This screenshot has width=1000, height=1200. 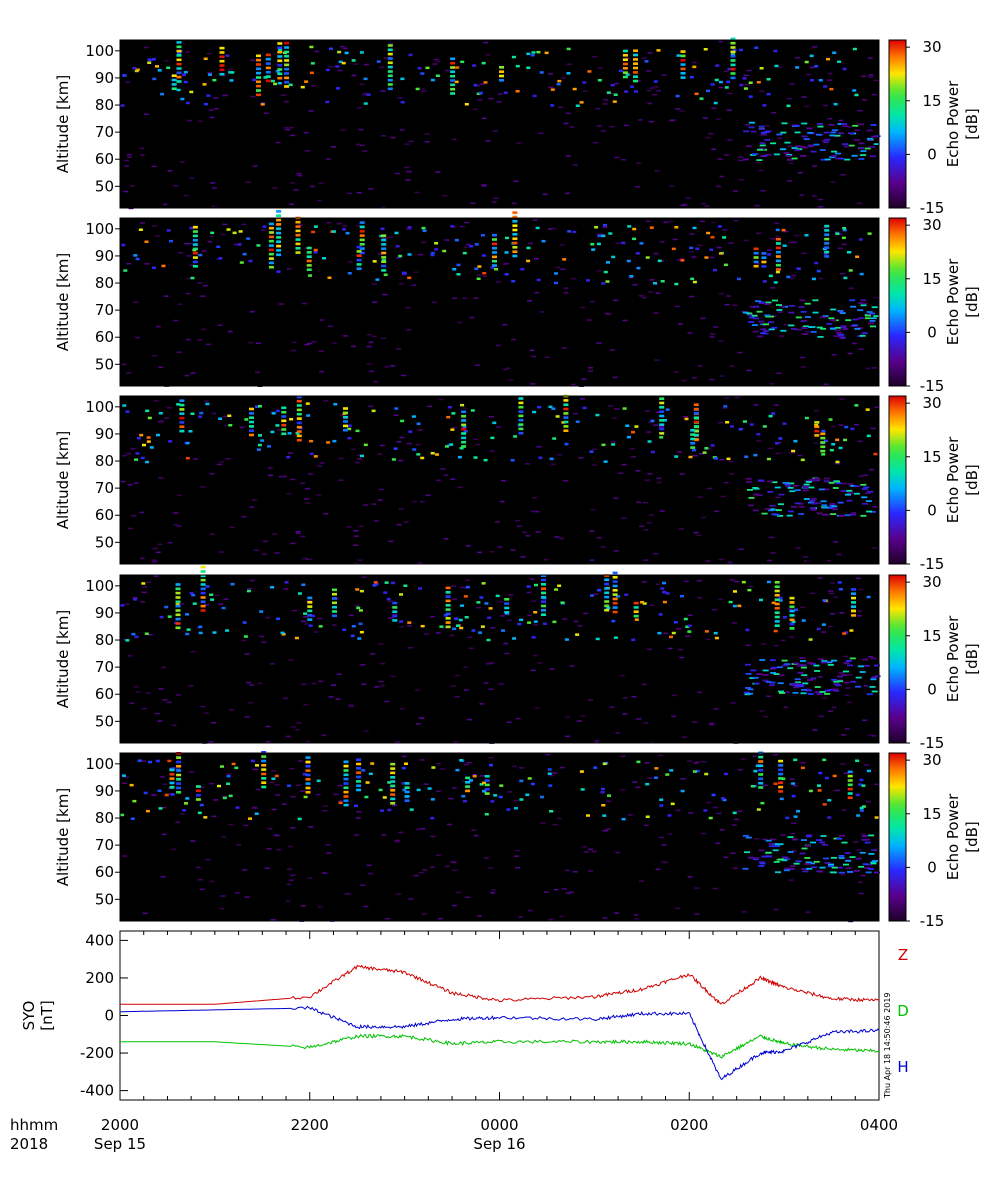 I want to click on colorbar-label: Echo Power, so click(x=953, y=301).